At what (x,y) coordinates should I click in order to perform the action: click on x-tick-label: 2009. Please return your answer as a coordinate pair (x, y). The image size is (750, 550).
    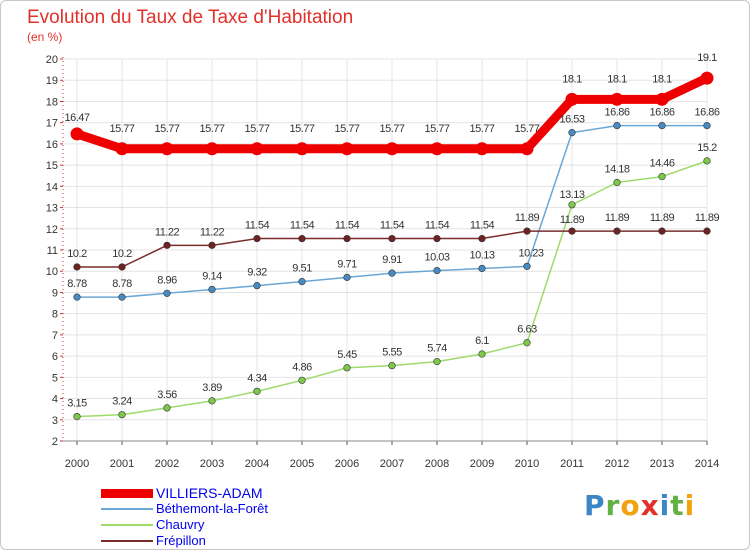
    Looking at the image, I should click on (482, 464).